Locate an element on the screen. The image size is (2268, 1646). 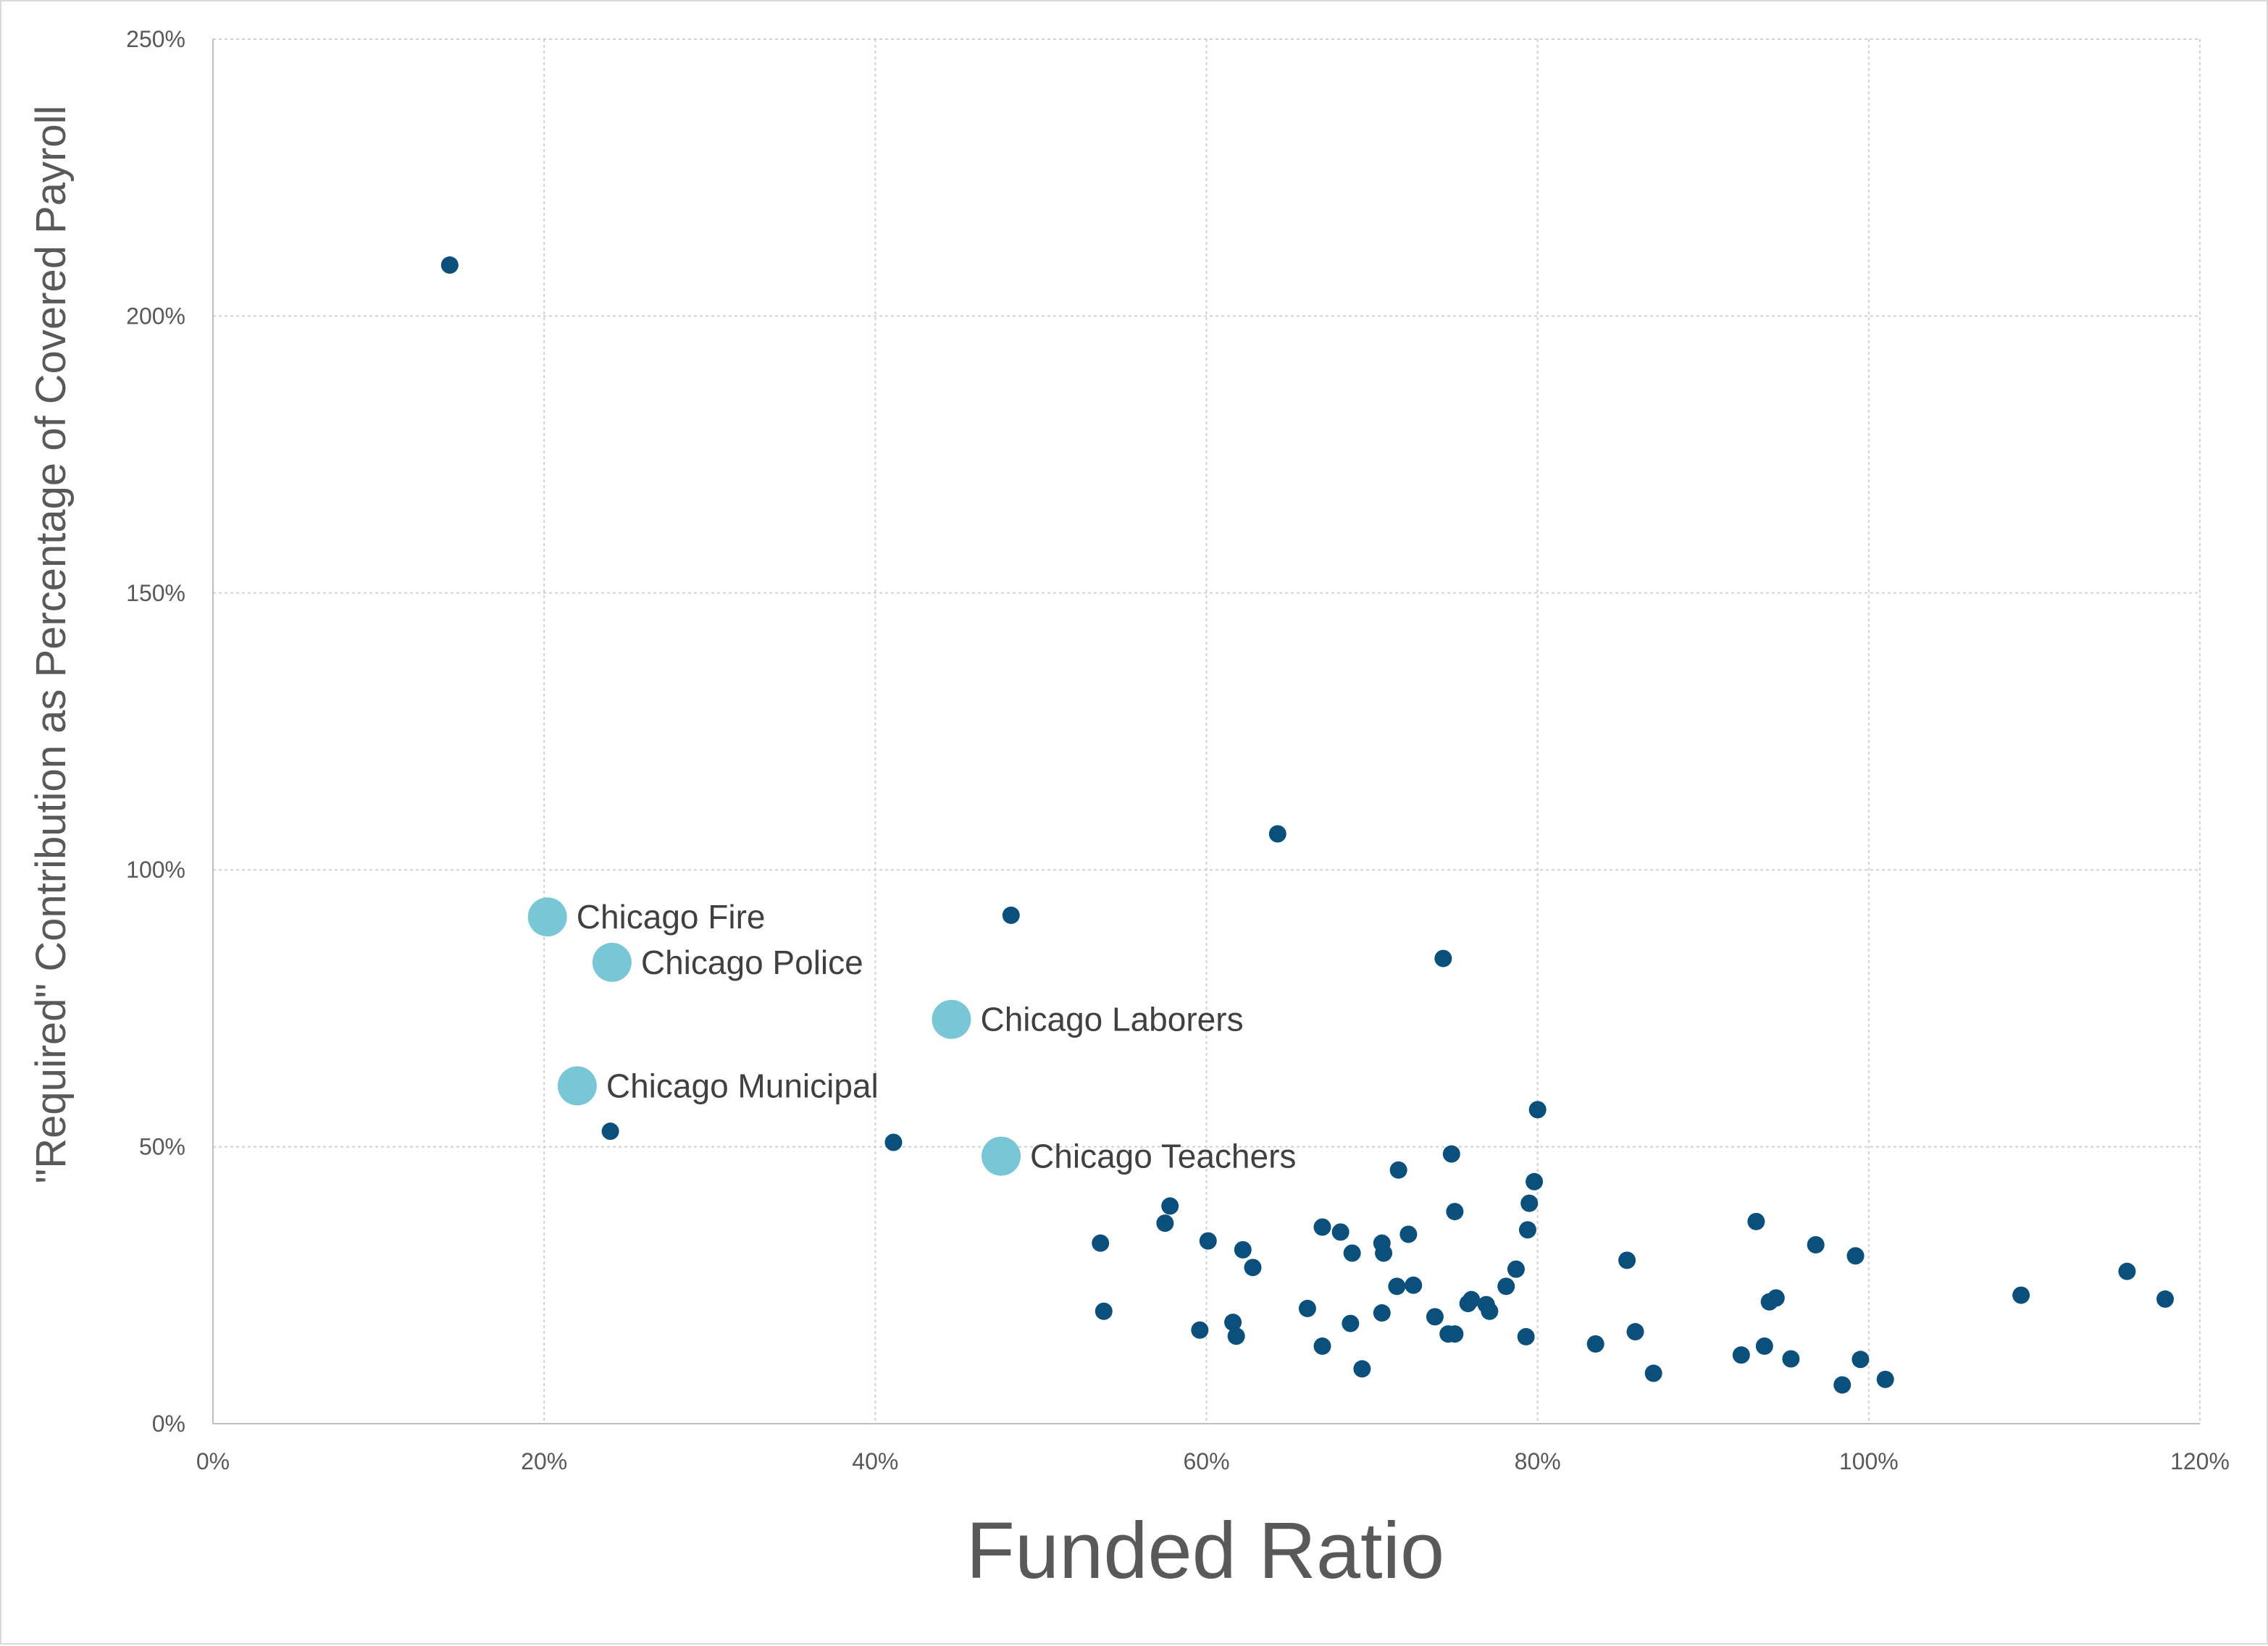
x-tick-label: 120% is located at coordinates (2200, 1461).